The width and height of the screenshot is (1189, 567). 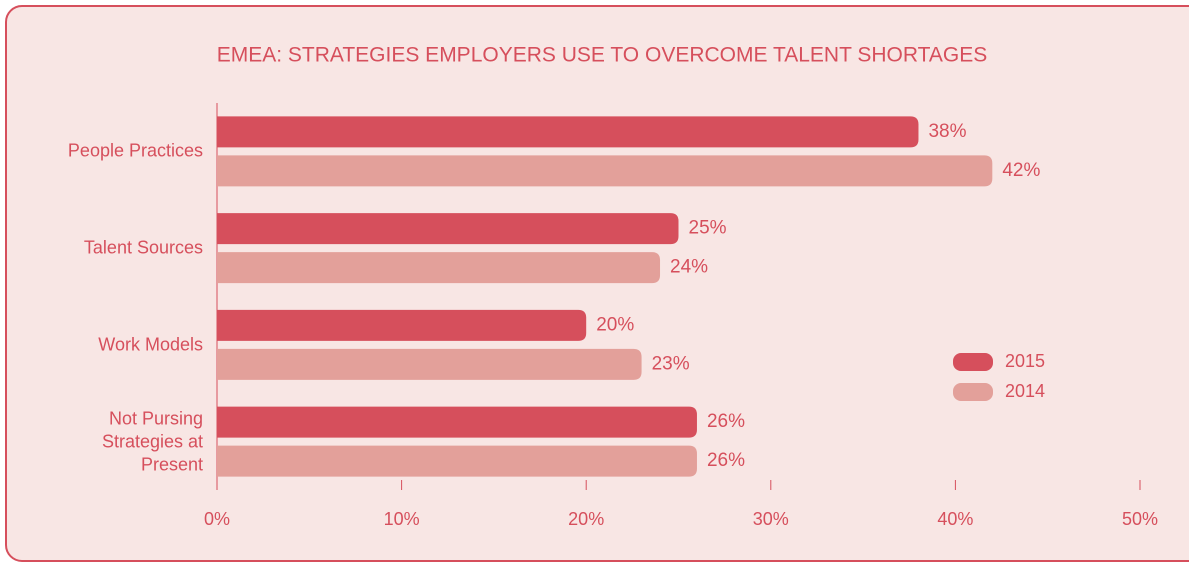 What do you see at coordinates (671, 363) in the screenshot?
I see `value-label: 23%` at bounding box center [671, 363].